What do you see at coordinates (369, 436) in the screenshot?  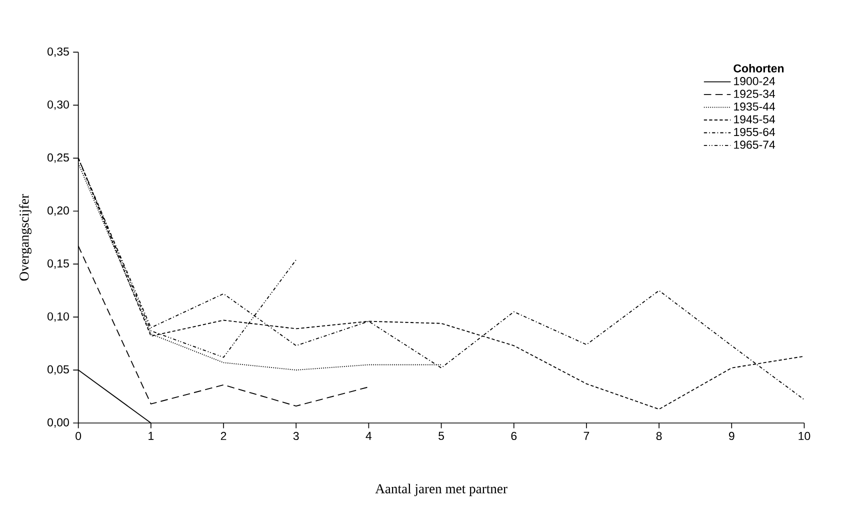 I see `x-tick-label: 4` at bounding box center [369, 436].